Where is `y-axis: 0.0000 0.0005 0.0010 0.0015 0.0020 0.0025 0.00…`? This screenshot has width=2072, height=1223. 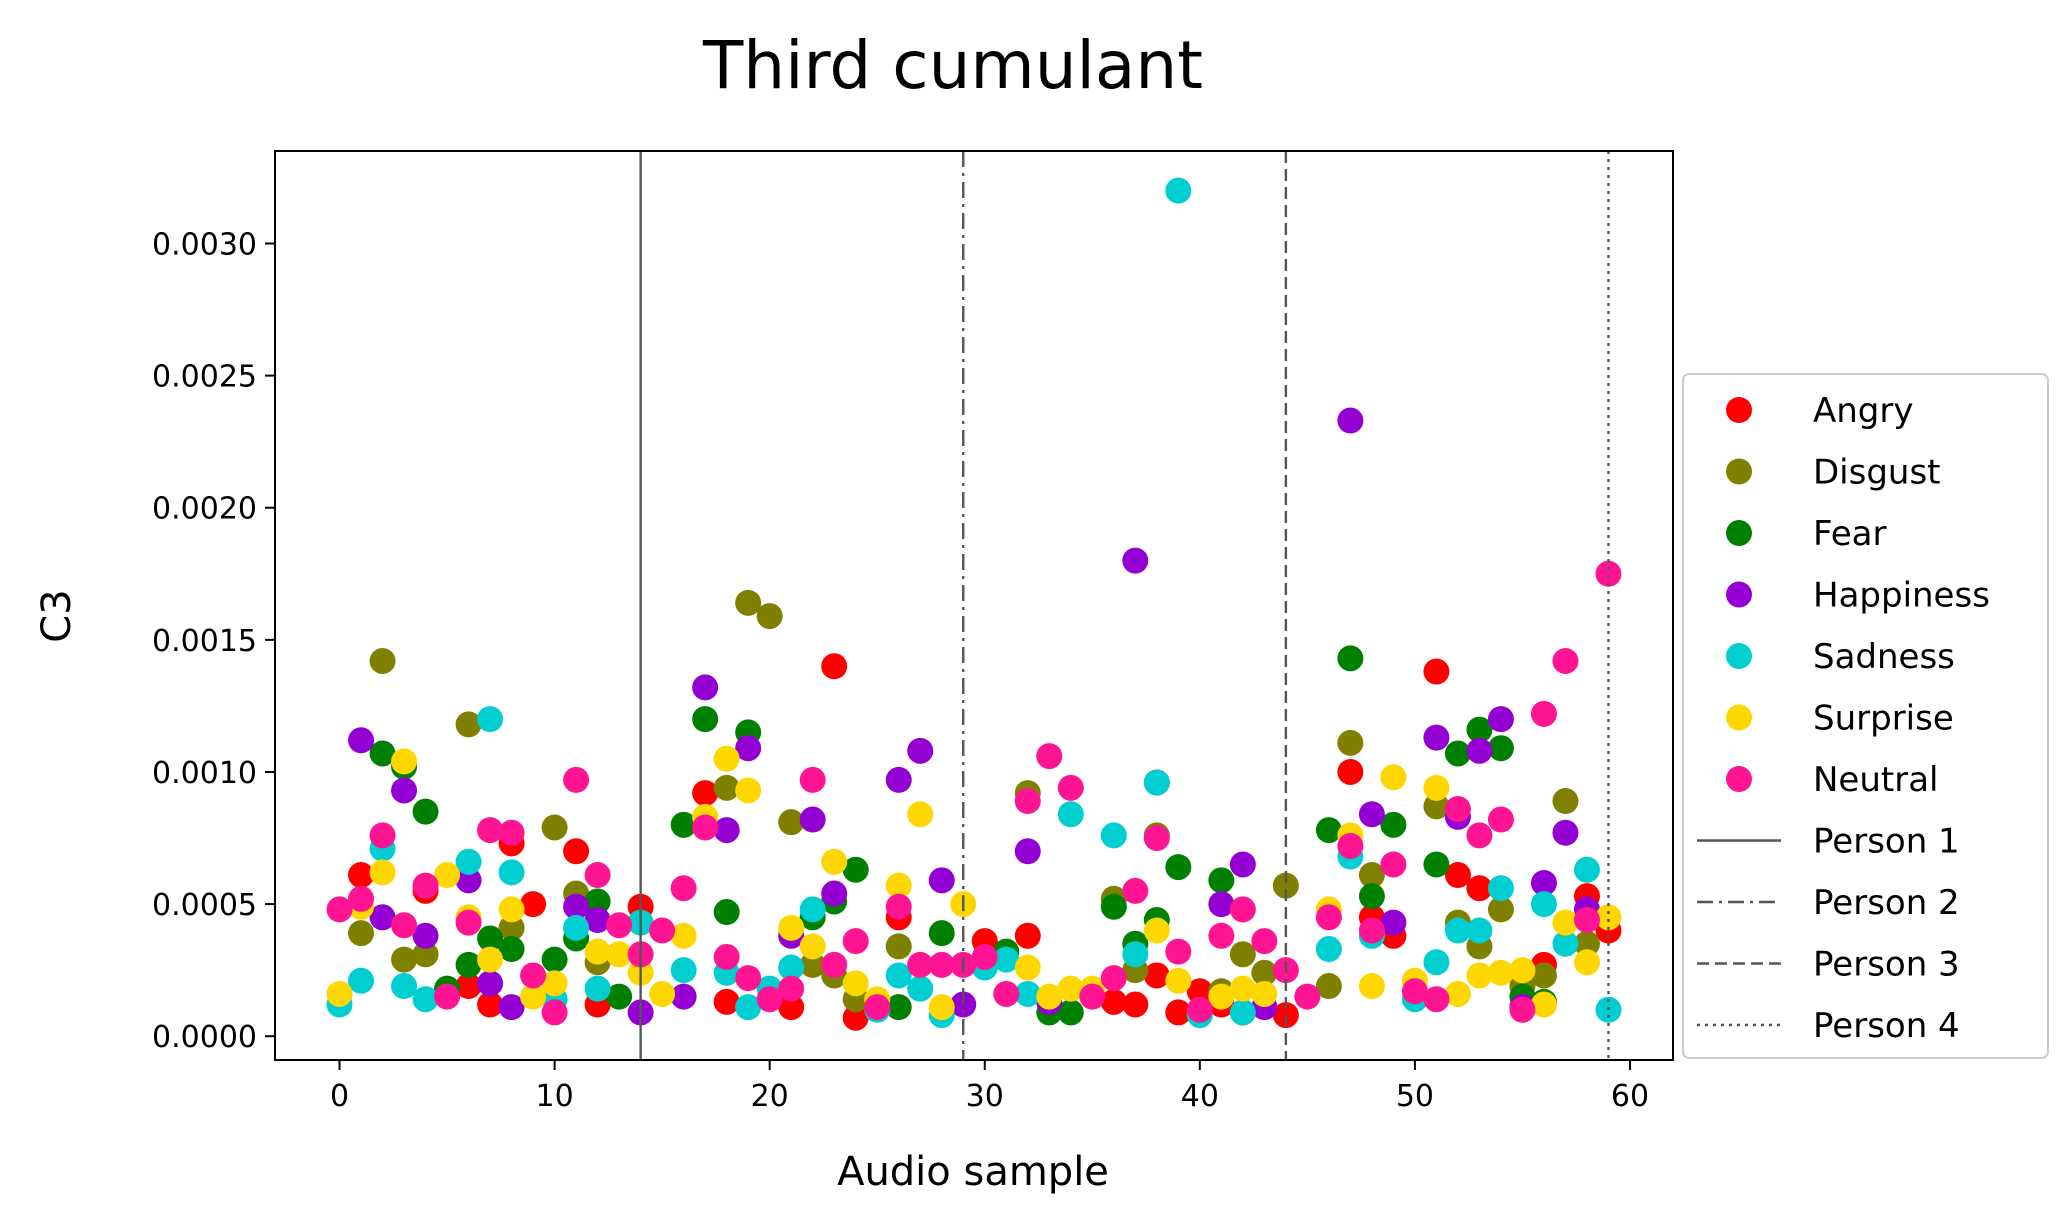
y-axis: 0.0000 0.0005 0.0010 0.0015 0.0020 0.0025 0.00… is located at coordinates (213, 641).